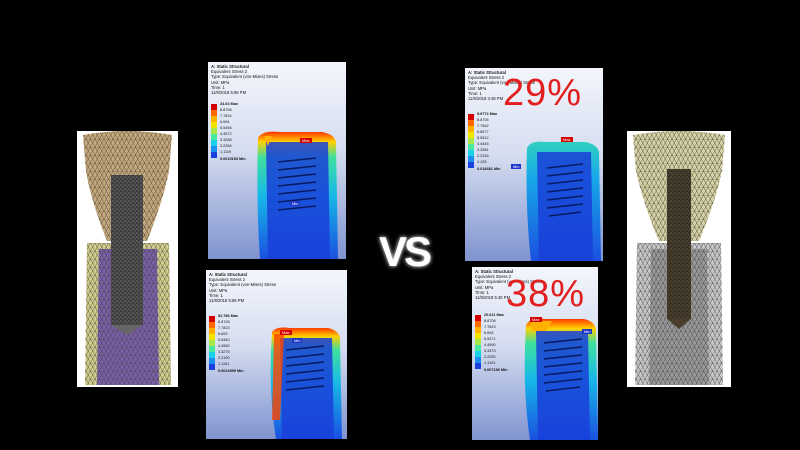 This screenshot has width=800, height=450. I want to click on legend-label: 0.007156 Min, so click(496, 370).